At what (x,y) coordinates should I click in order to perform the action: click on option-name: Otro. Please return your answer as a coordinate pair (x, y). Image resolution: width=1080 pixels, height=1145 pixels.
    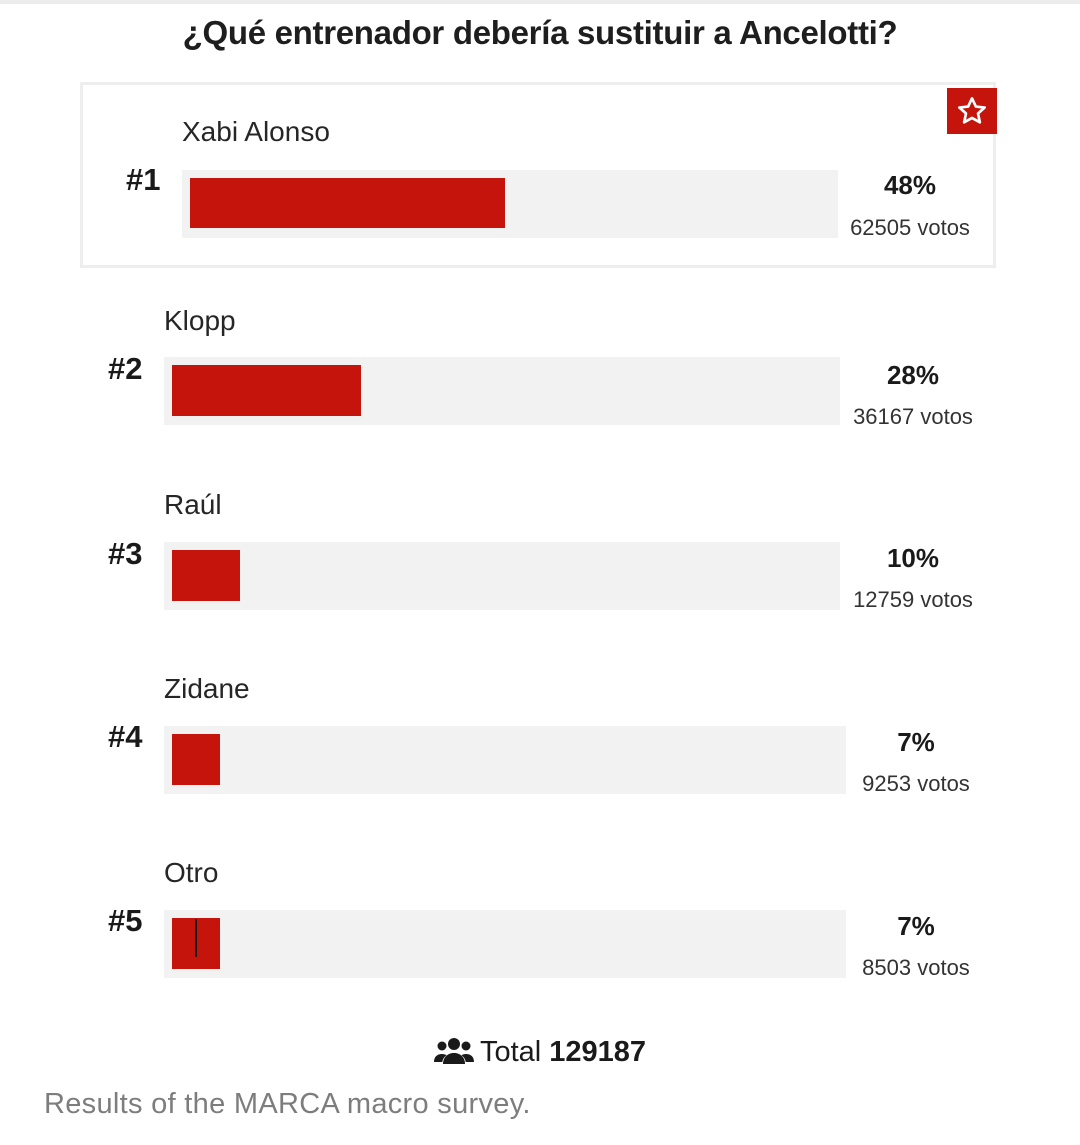
    Looking at the image, I should click on (191, 872).